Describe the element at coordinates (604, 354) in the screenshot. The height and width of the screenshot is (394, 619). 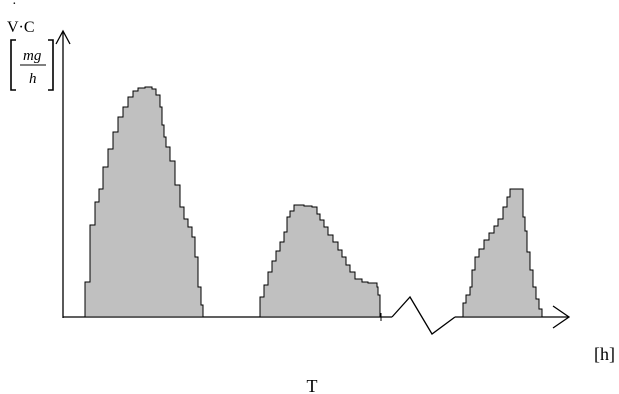
I see `x-unit-label: [h]` at that location.